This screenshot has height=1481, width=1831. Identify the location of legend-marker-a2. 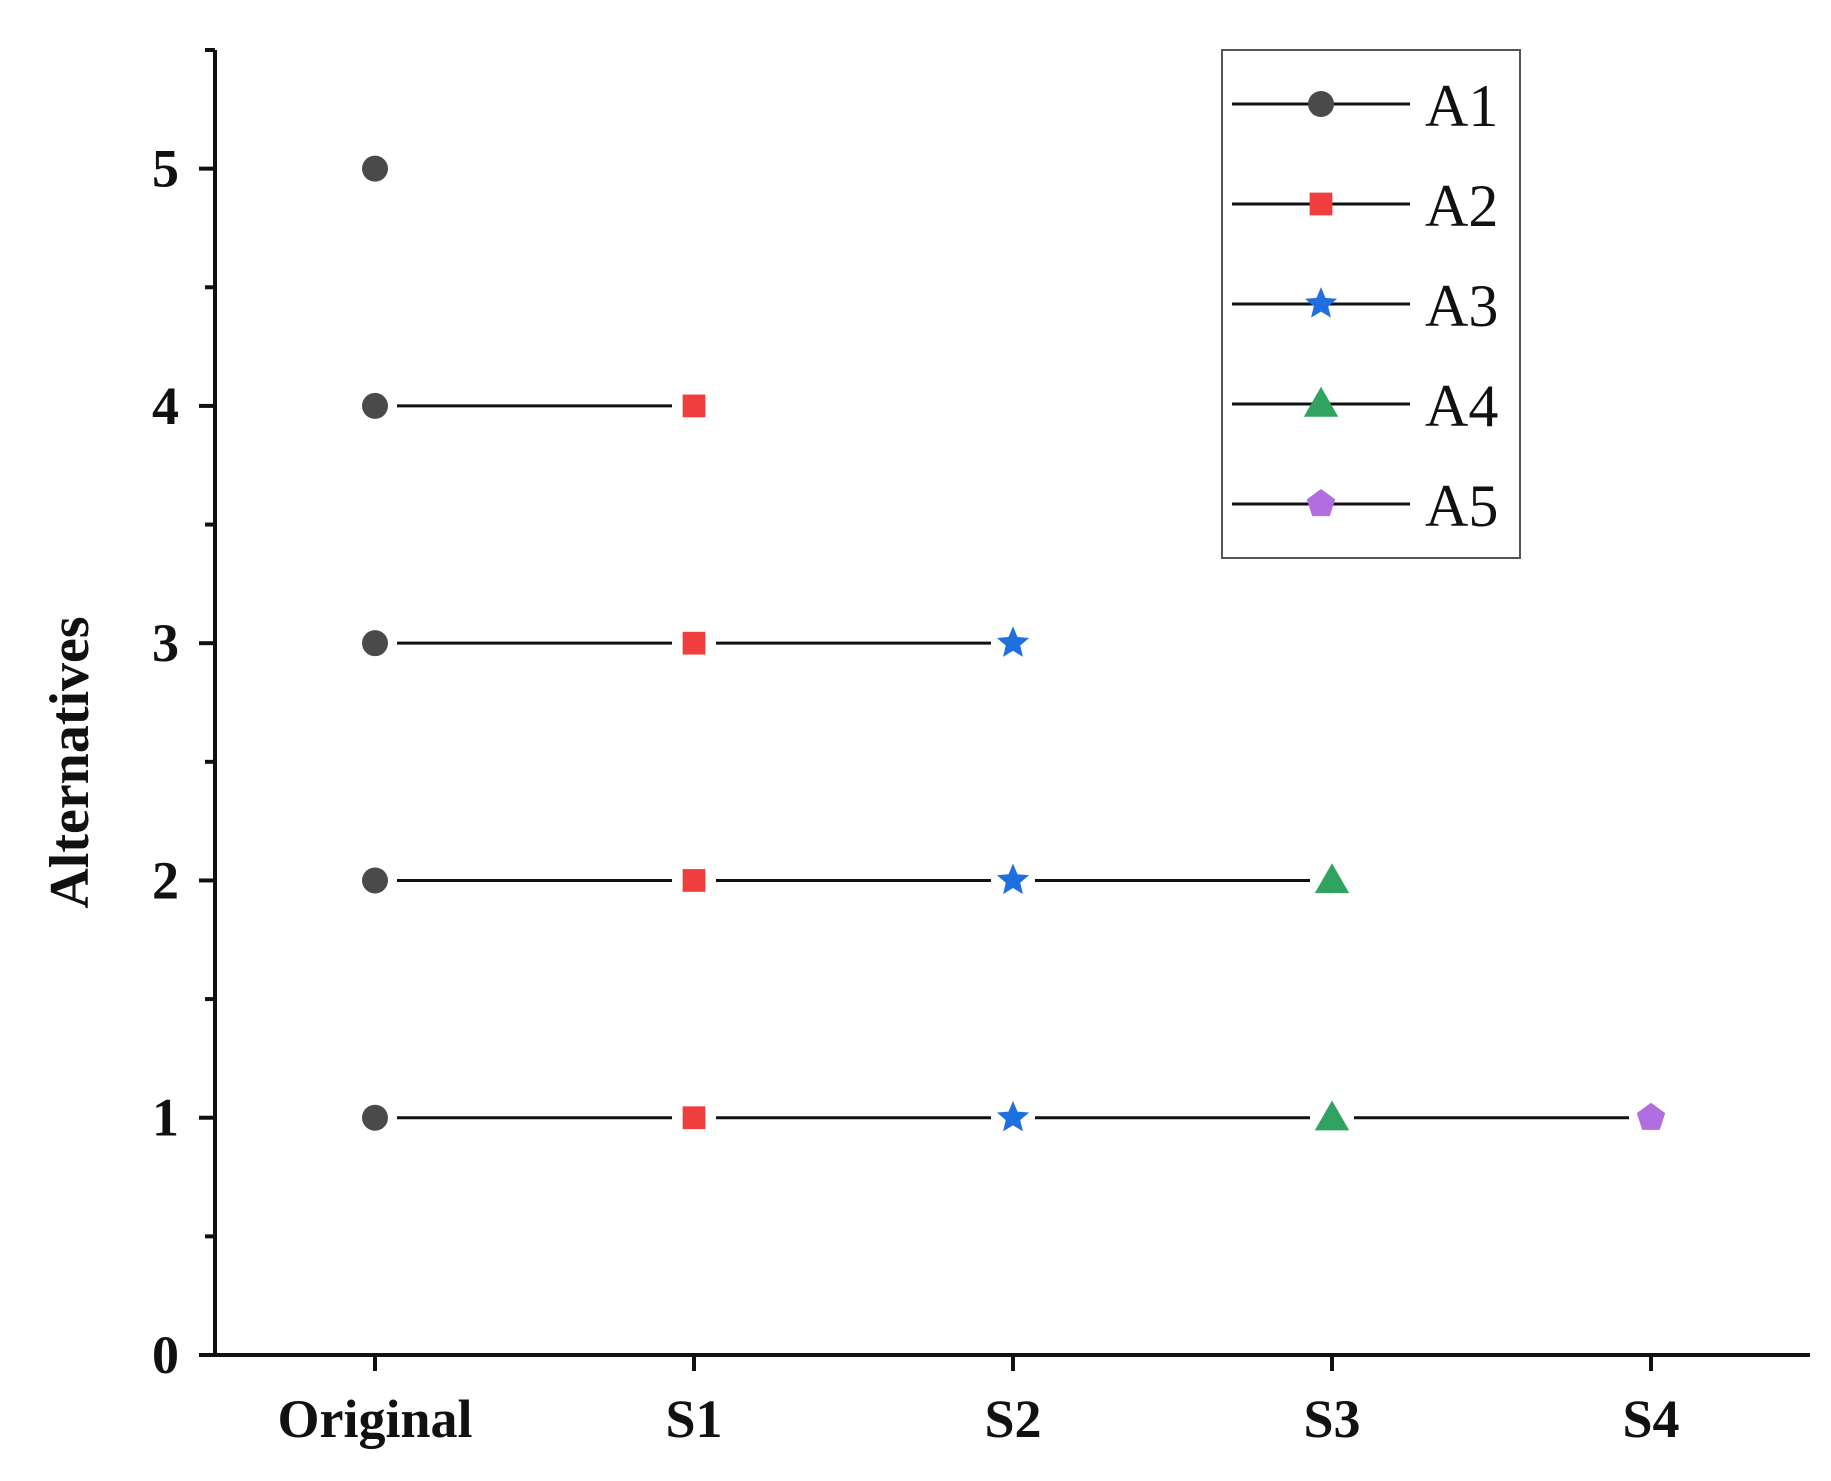
(1321, 204).